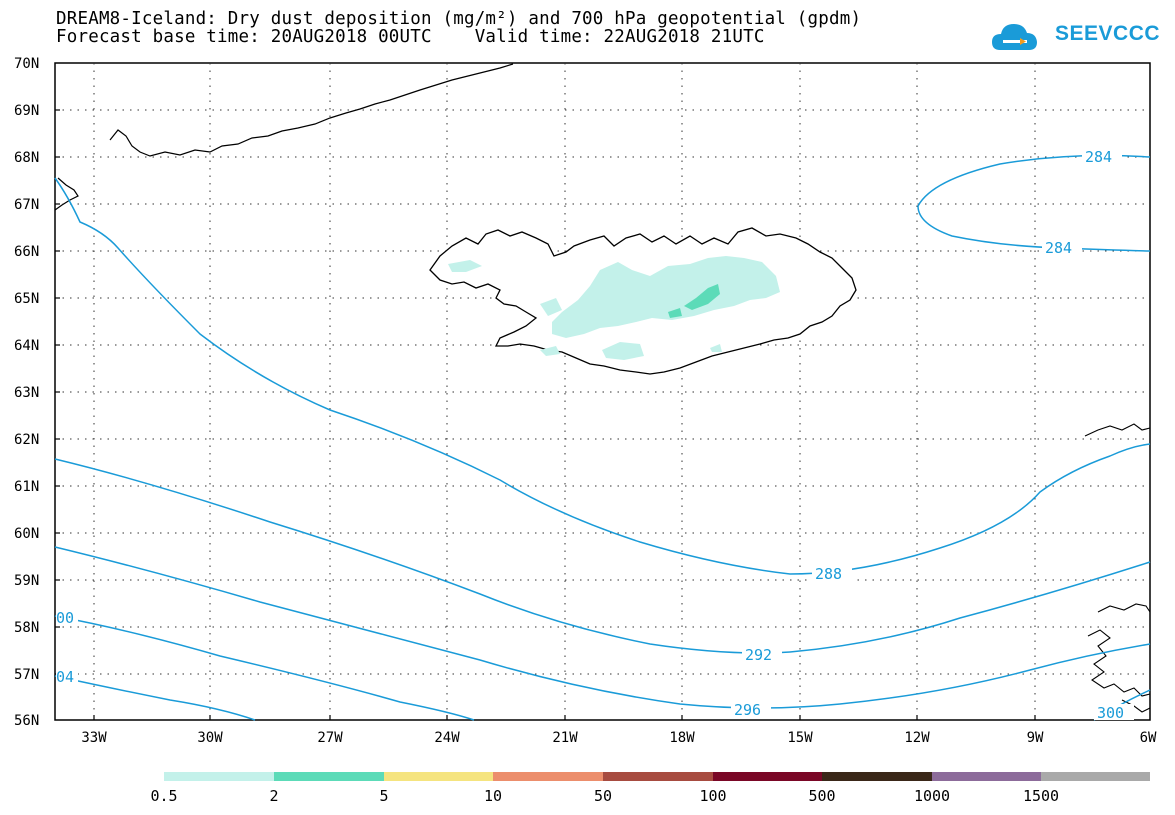 This screenshot has height=815, width=1175. What do you see at coordinates (932, 796) in the screenshot?
I see `legend-label: 1000` at bounding box center [932, 796].